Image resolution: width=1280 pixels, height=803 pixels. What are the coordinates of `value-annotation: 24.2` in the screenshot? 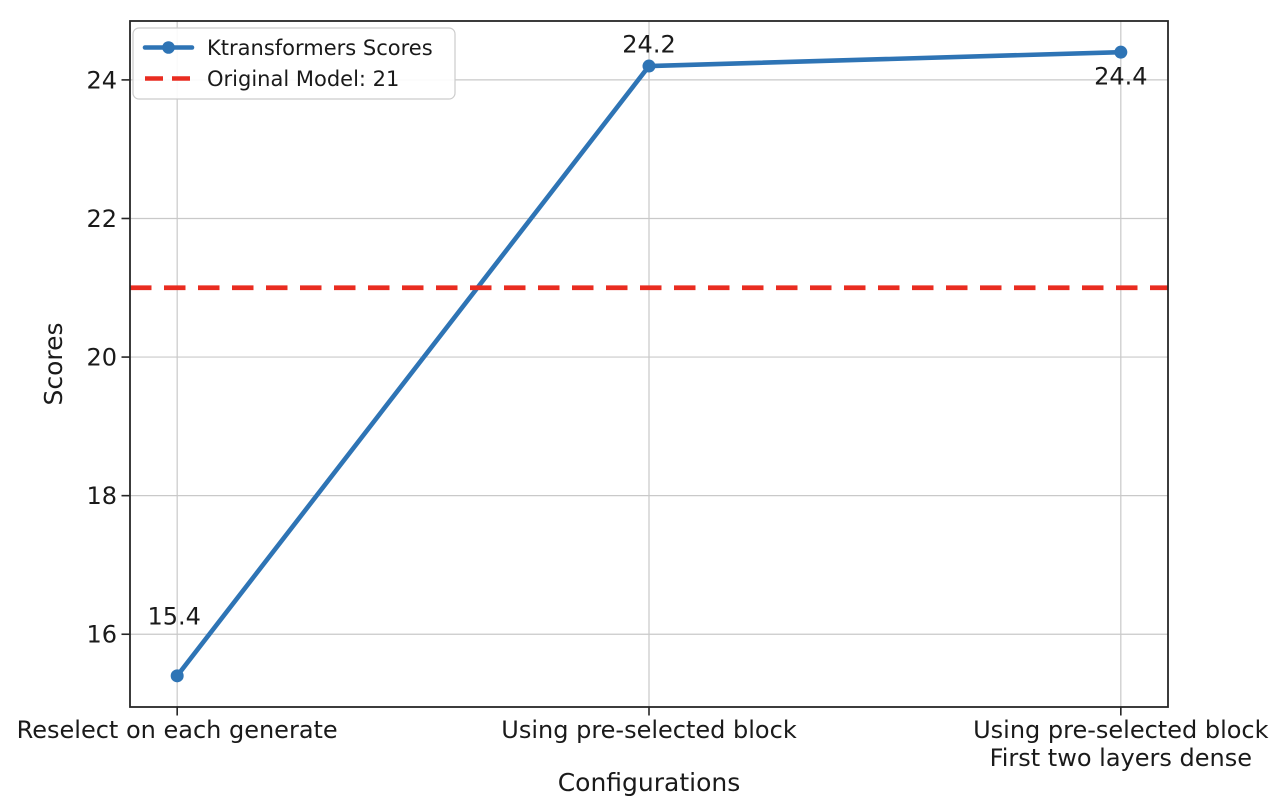 It's located at (648, 45).